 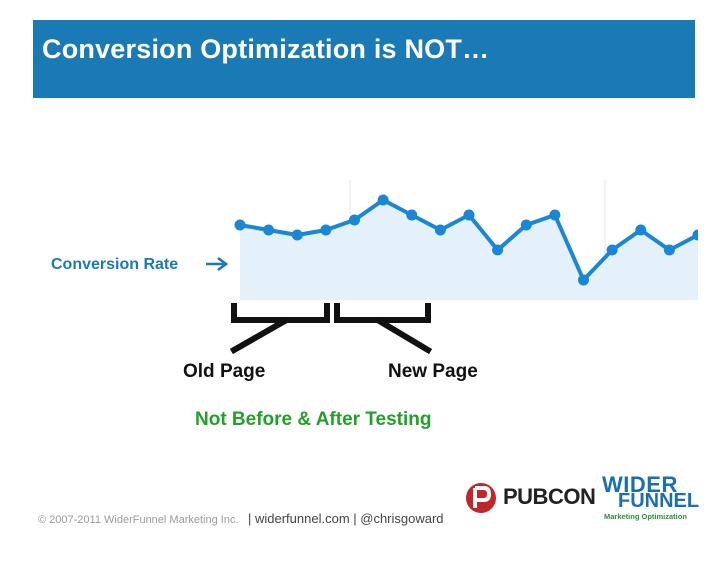 I want to click on conversion-chart, so click(x=464, y=240).